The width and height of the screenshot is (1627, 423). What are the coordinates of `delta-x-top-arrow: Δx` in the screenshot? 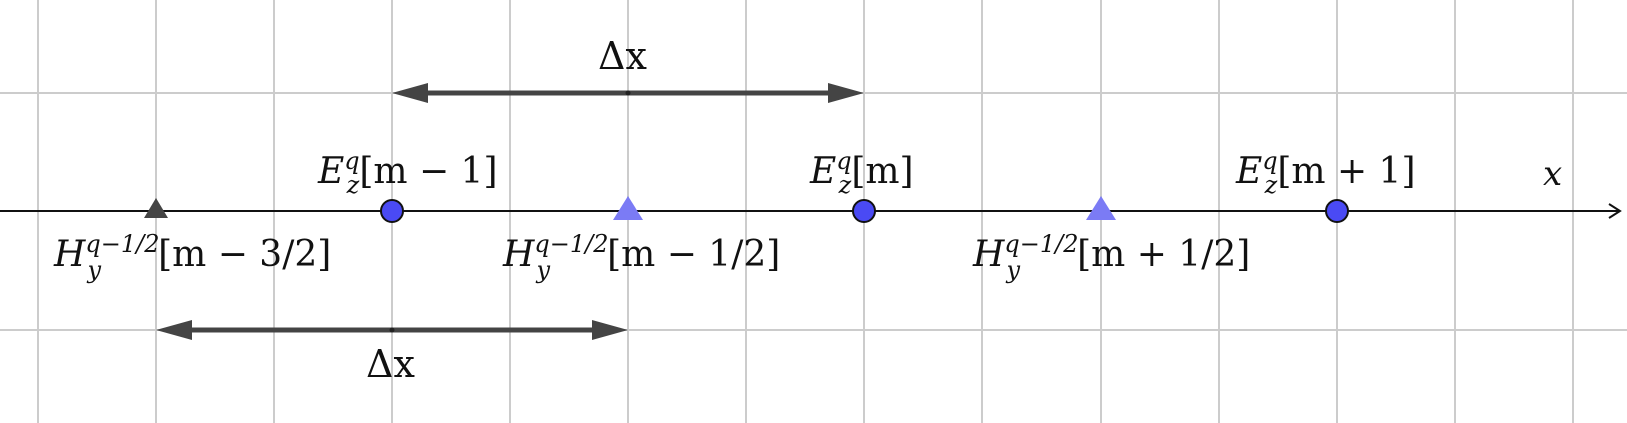 It's located at (628, 68).